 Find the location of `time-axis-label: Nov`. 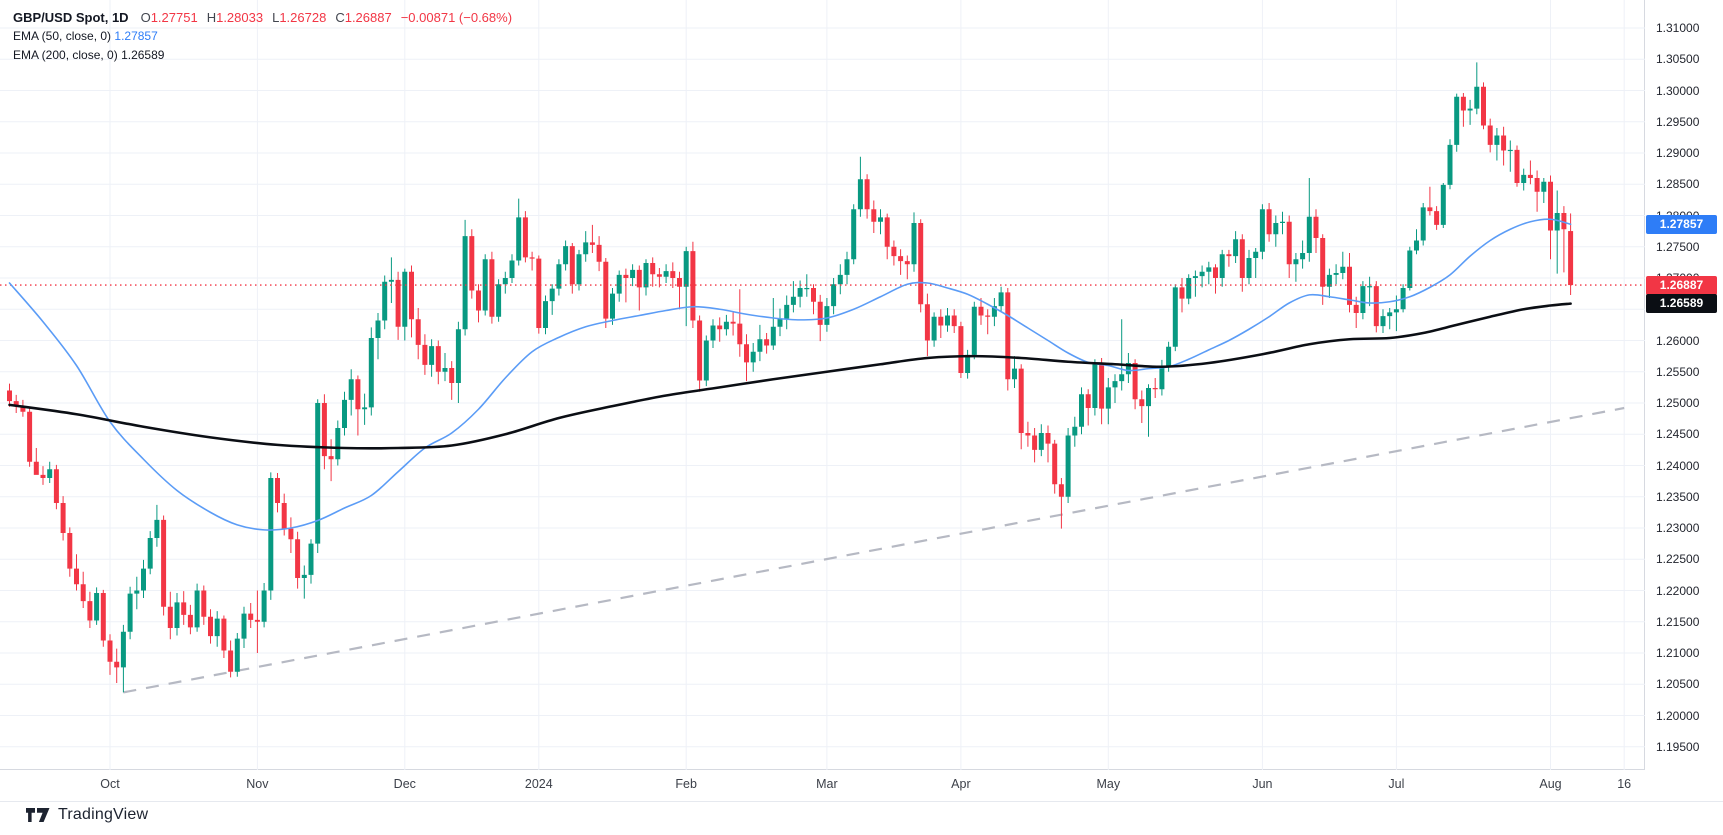

time-axis-label: Nov is located at coordinates (257, 784).